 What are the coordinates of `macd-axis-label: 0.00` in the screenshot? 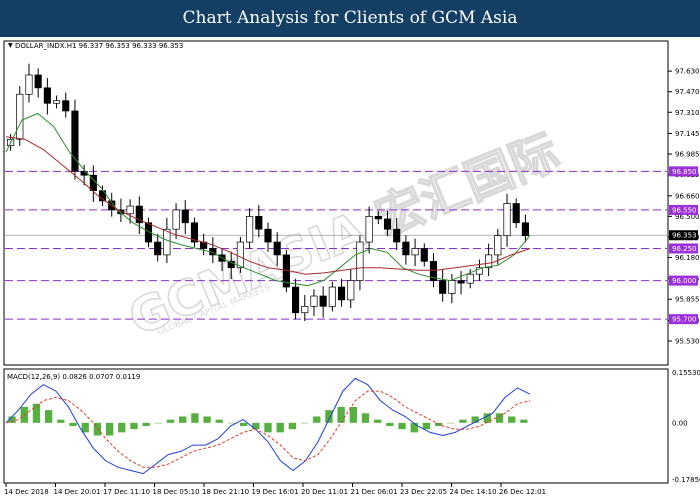 It's located at (680, 423).